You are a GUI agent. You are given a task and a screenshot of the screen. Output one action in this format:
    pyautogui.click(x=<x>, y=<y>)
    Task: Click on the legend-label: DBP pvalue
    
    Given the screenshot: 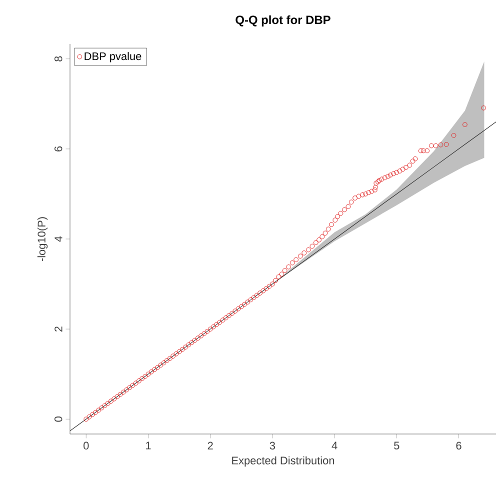 What is the action you would take?
    pyautogui.click(x=113, y=57)
    